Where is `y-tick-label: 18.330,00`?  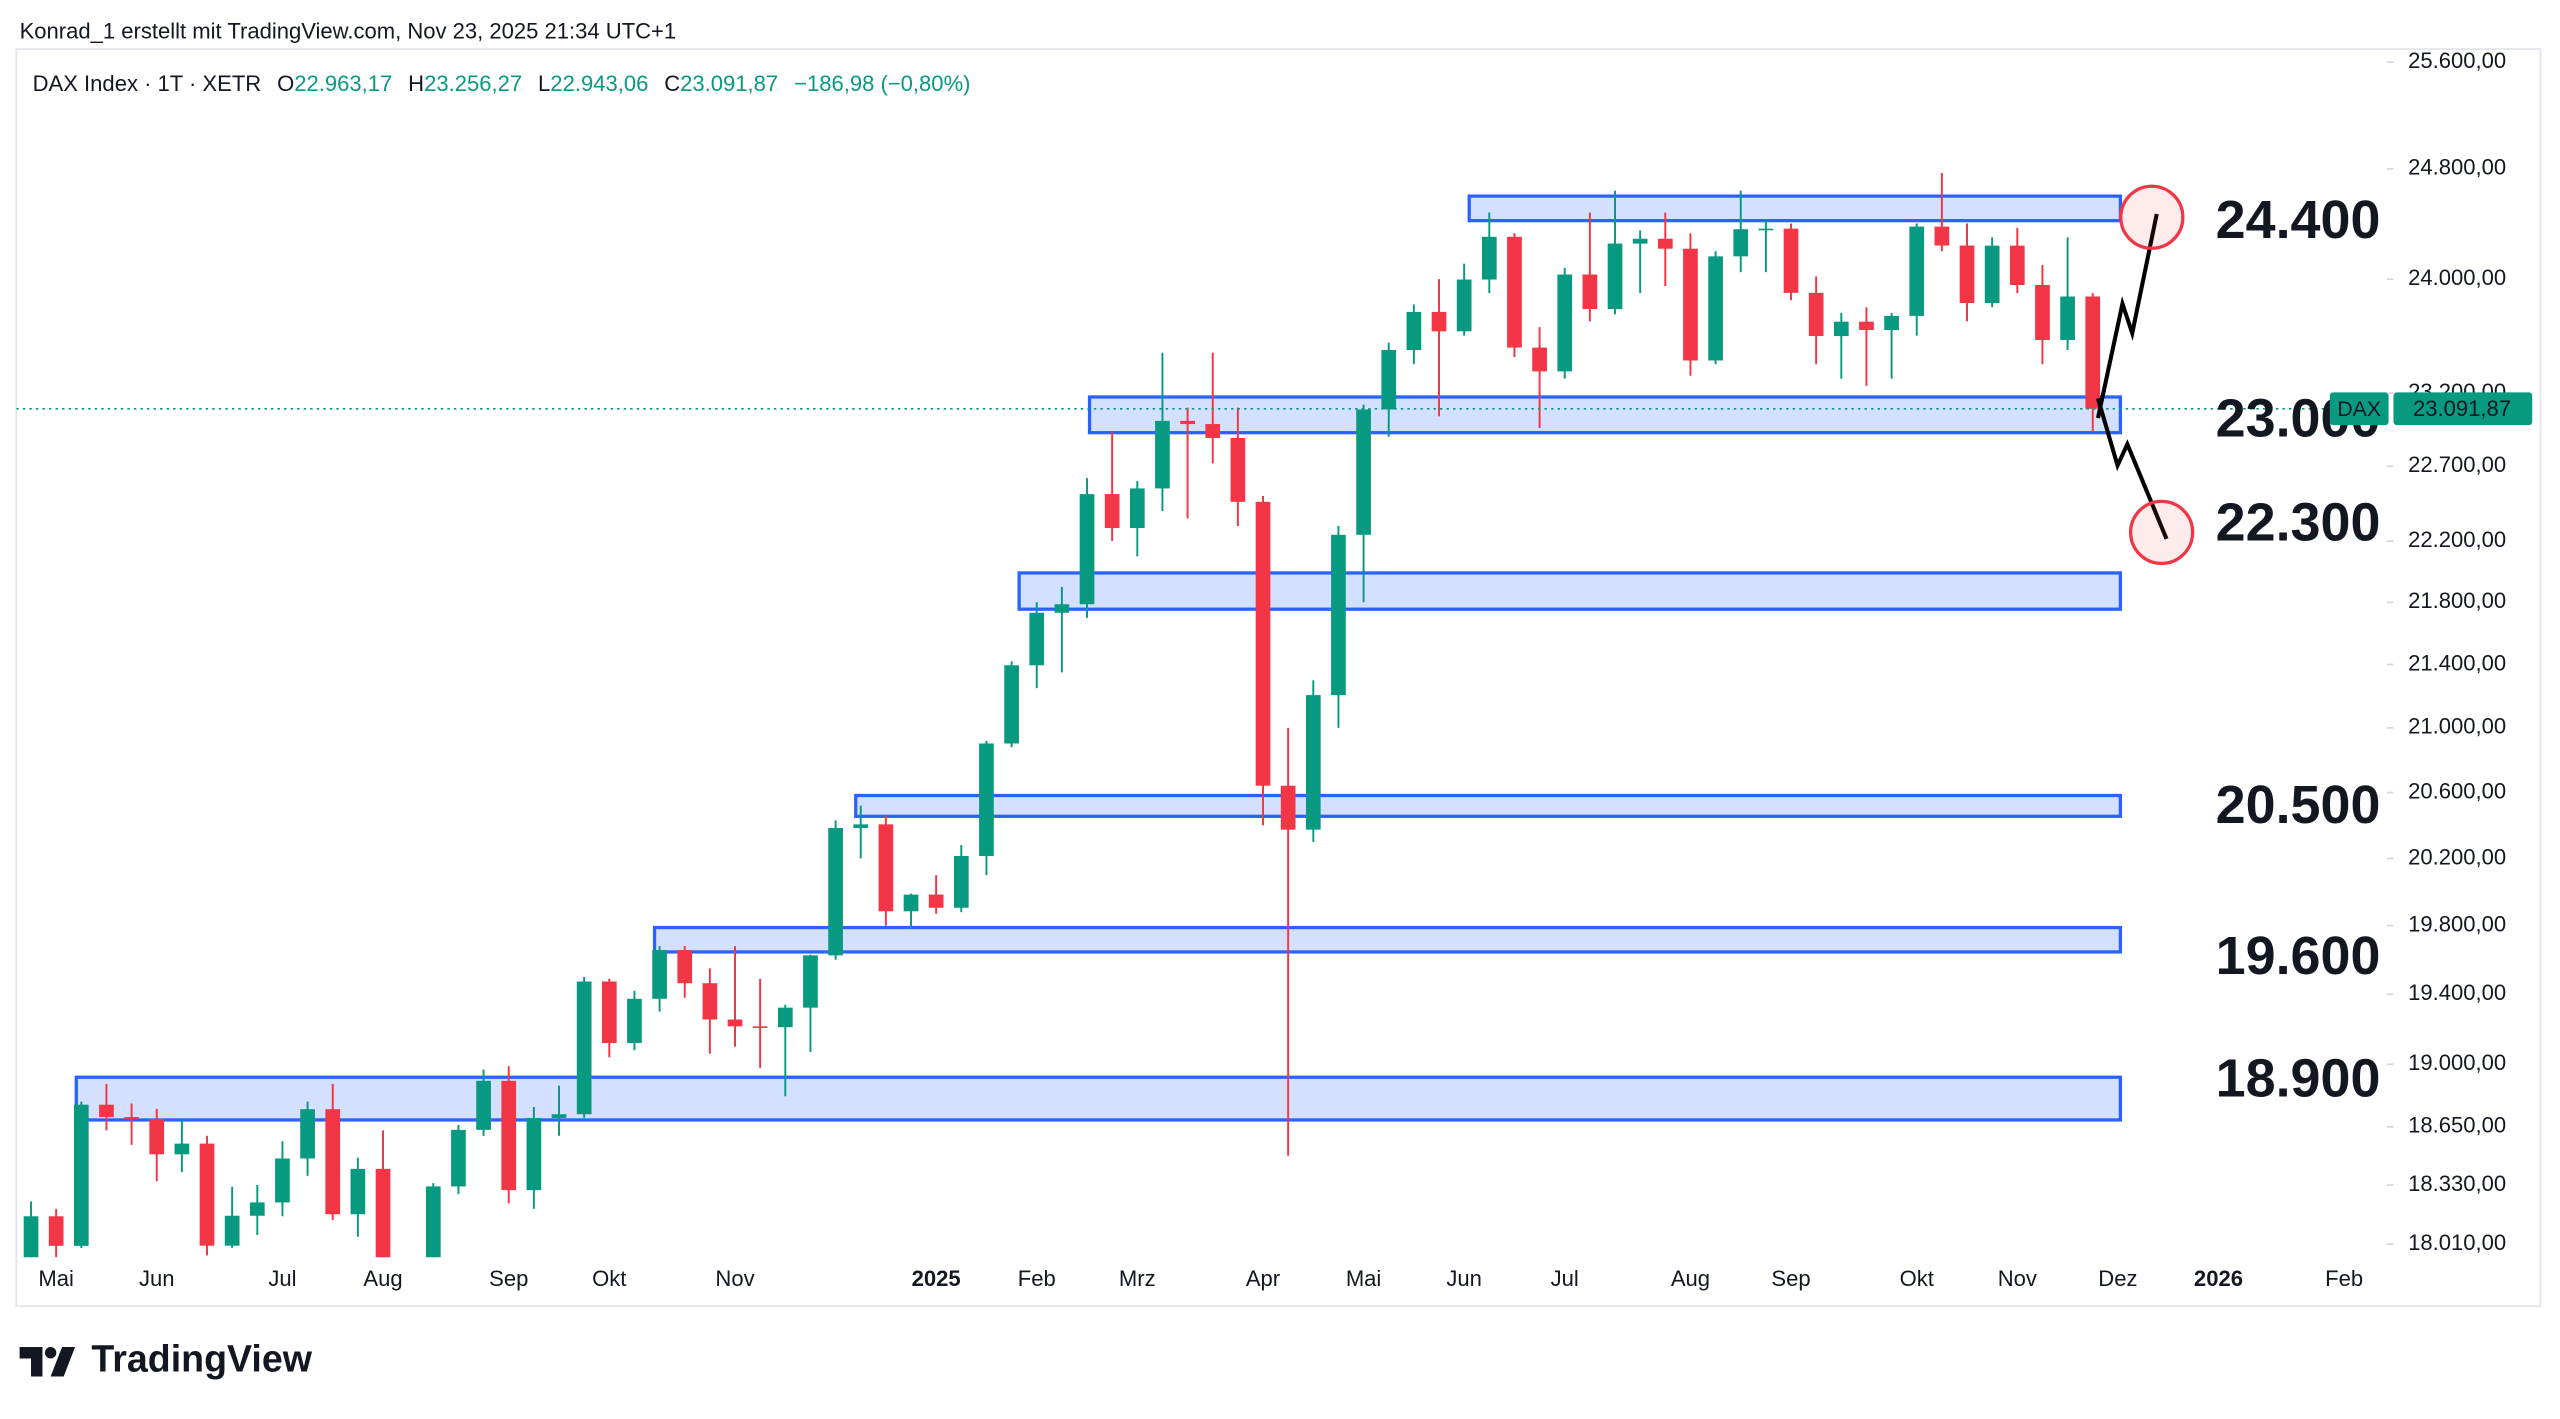 y-tick-label: 18.330,00 is located at coordinates (2457, 1183).